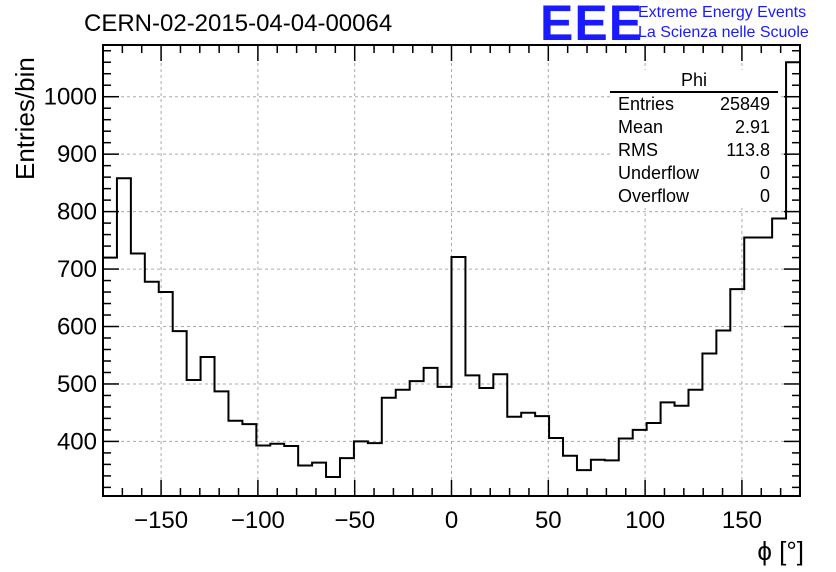  What do you see at coordinates (638, 150) in the screenshot?
I see `stats-label: RMS` at bounding box center [638, 150].